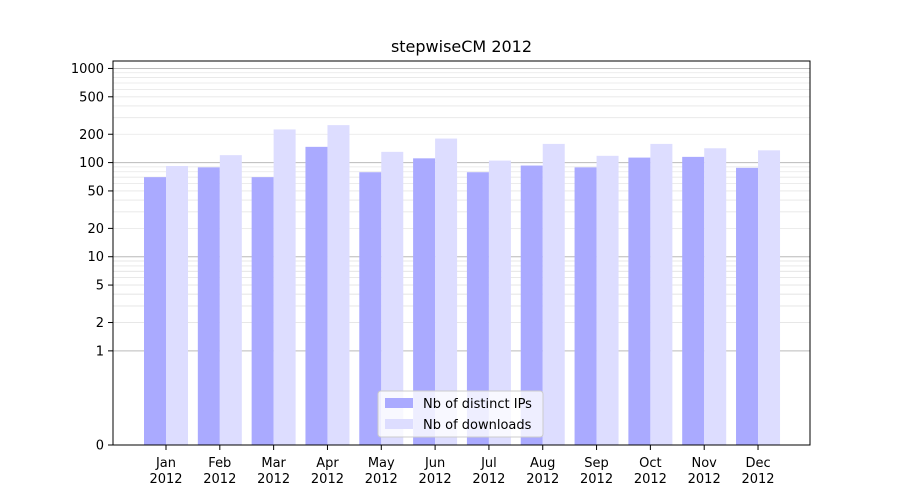 Image resolution: width=900 pixels, height=500 pixels. I want to click on y-tick-label: 100, so click(91, 163).